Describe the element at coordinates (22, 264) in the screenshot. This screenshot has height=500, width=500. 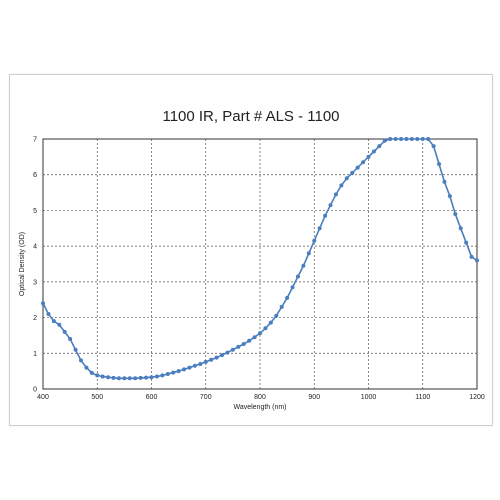
I see `y-axis-title: Optical Density (OD)` at that location.